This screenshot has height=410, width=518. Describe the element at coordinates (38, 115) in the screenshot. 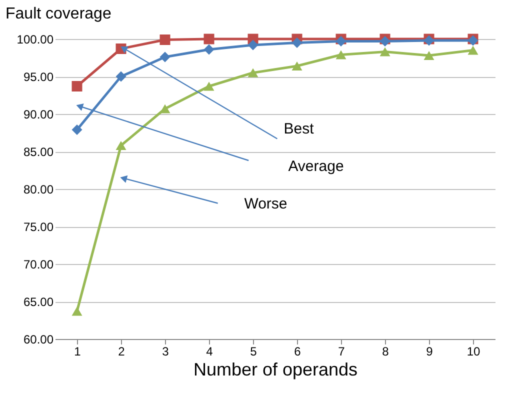

I see `y-tick-label: 90.00` at that location.